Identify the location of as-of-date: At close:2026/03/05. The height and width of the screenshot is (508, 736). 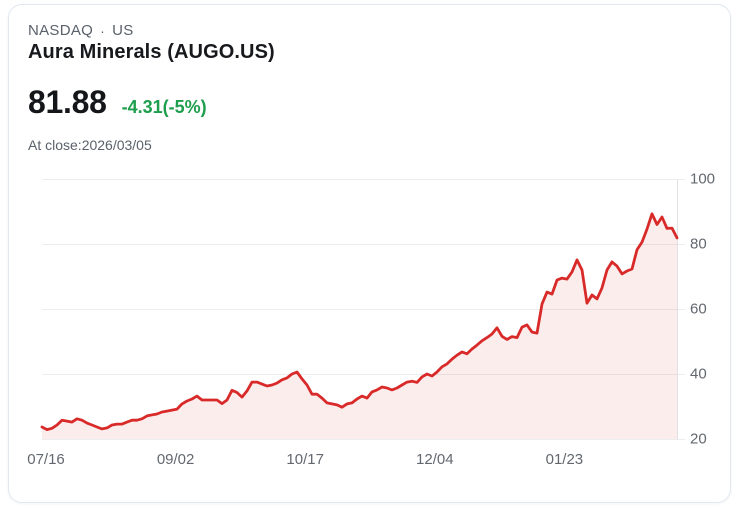
(90, 145).